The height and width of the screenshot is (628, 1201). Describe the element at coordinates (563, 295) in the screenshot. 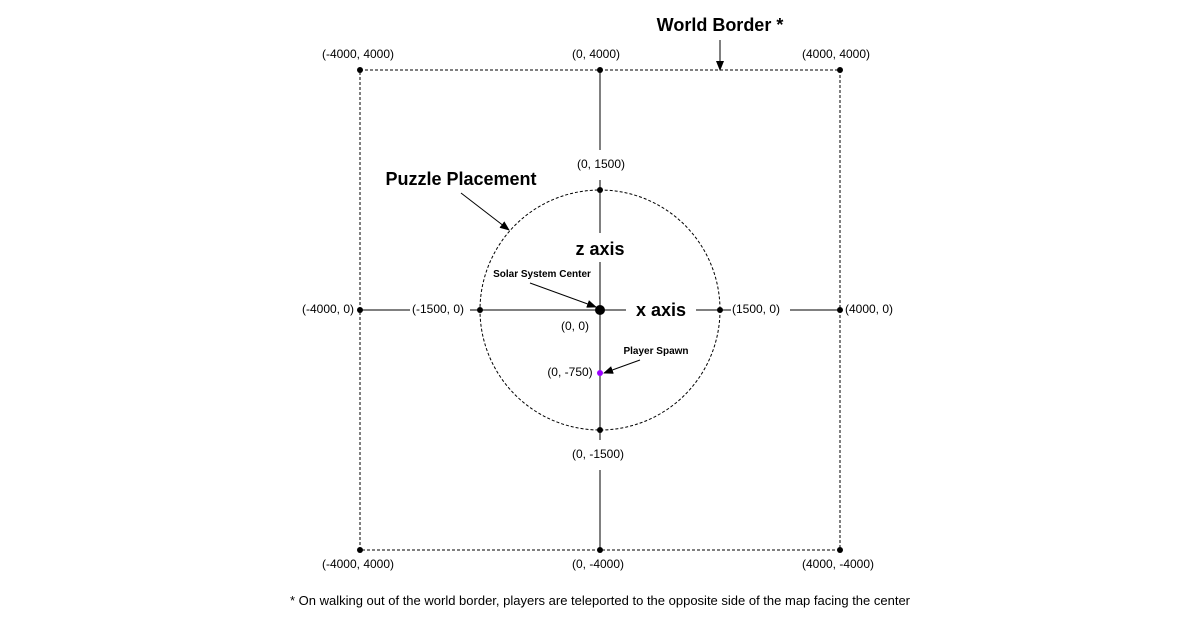

I see `solar-system-center-arrow` at that location.